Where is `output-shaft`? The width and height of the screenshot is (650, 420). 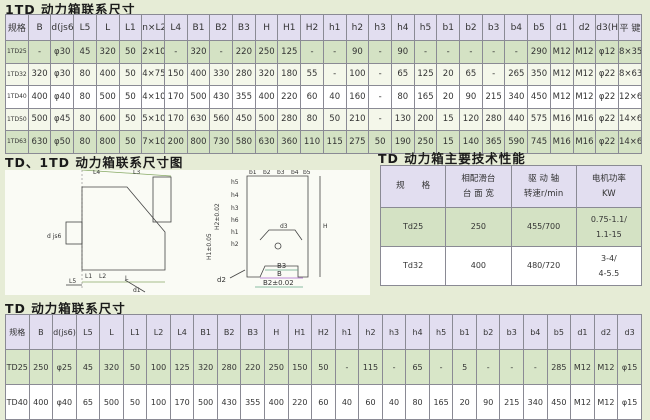
output-shaft is located at coordinates (74, 233).